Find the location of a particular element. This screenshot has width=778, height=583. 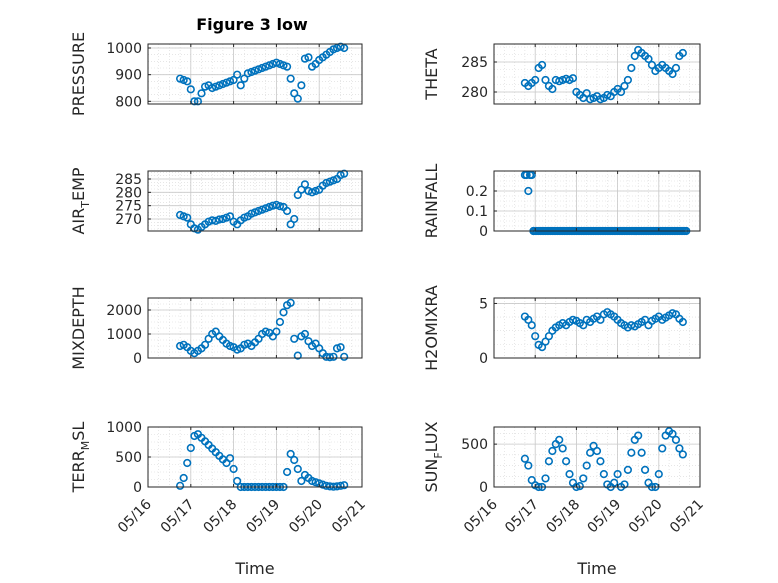

x-tick-label: 05/21 is located at coordinates (687, 517).